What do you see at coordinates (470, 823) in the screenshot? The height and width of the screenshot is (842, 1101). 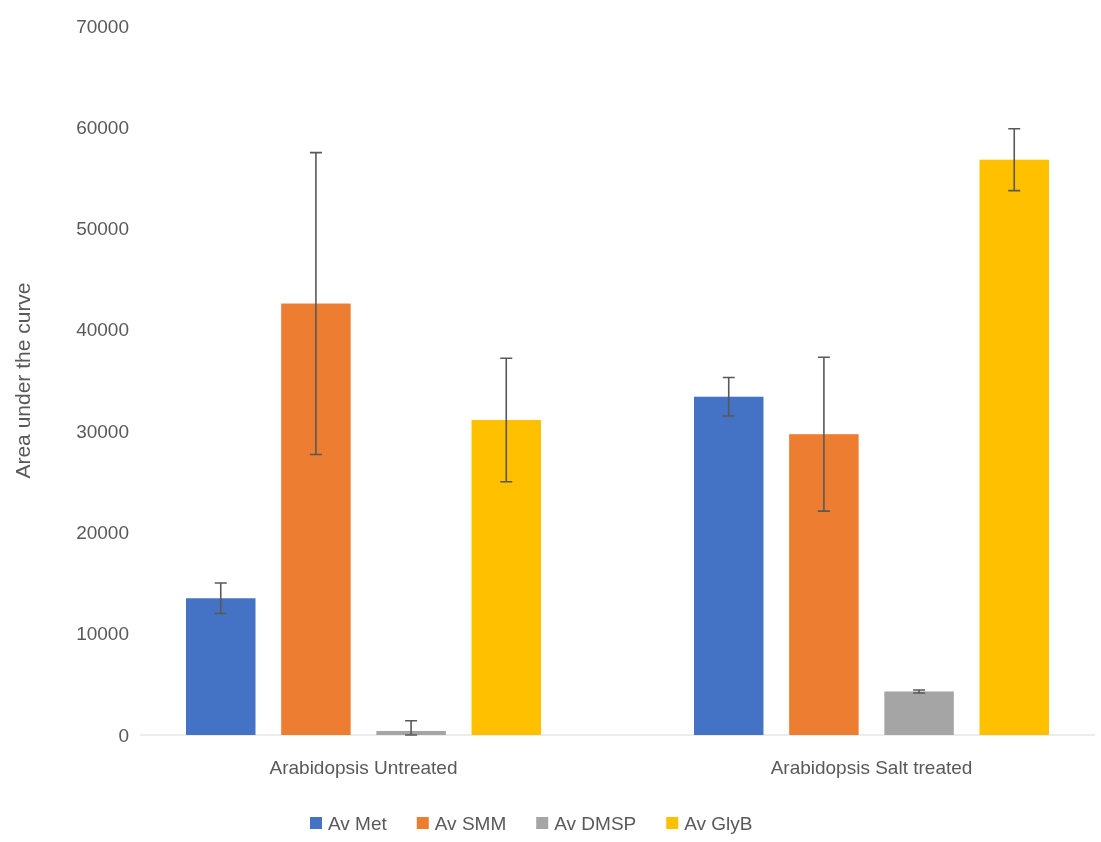 I see `legend-label: Av SMM` at bounding box center [470, 823].